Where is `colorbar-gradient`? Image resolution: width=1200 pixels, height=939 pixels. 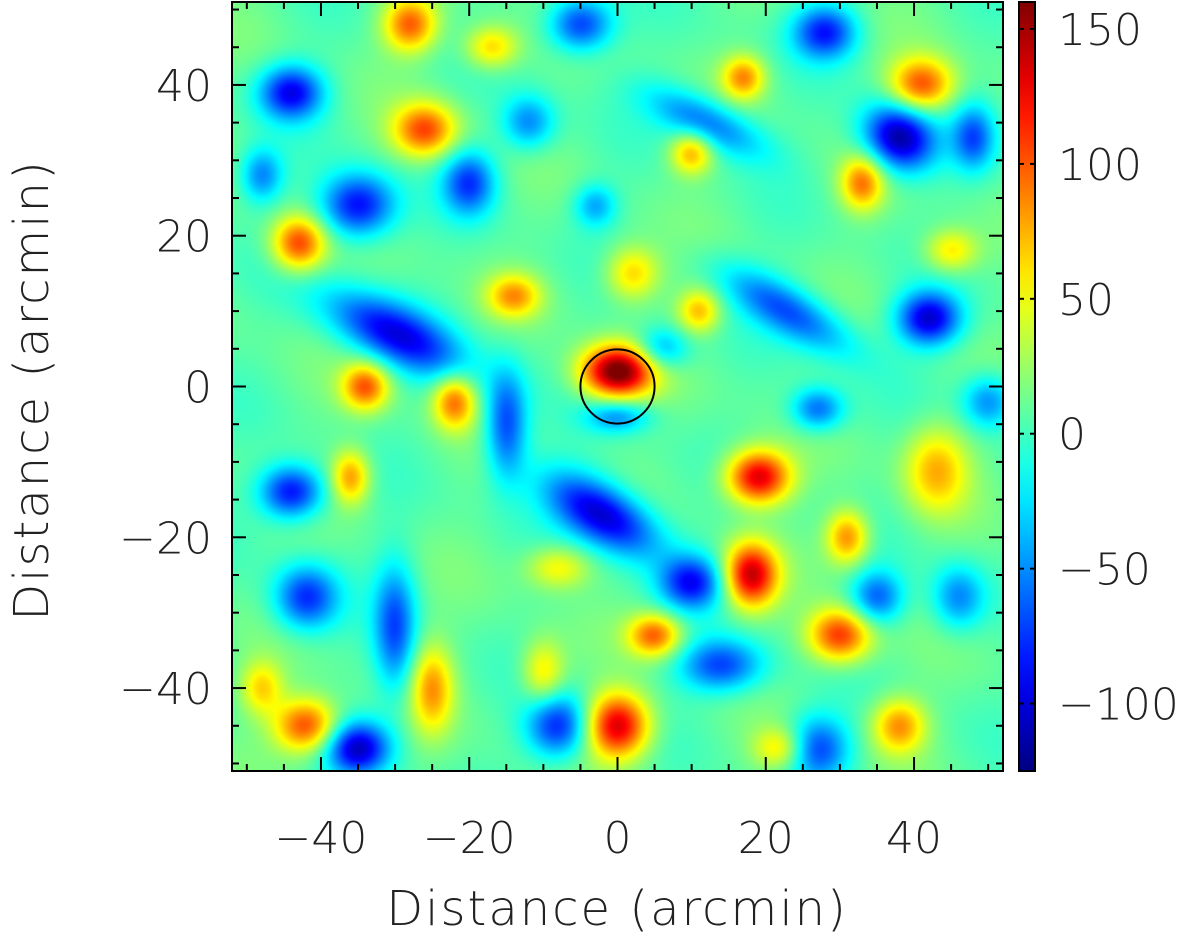 colorbar-gradient is located at coordinates (1027, 386).